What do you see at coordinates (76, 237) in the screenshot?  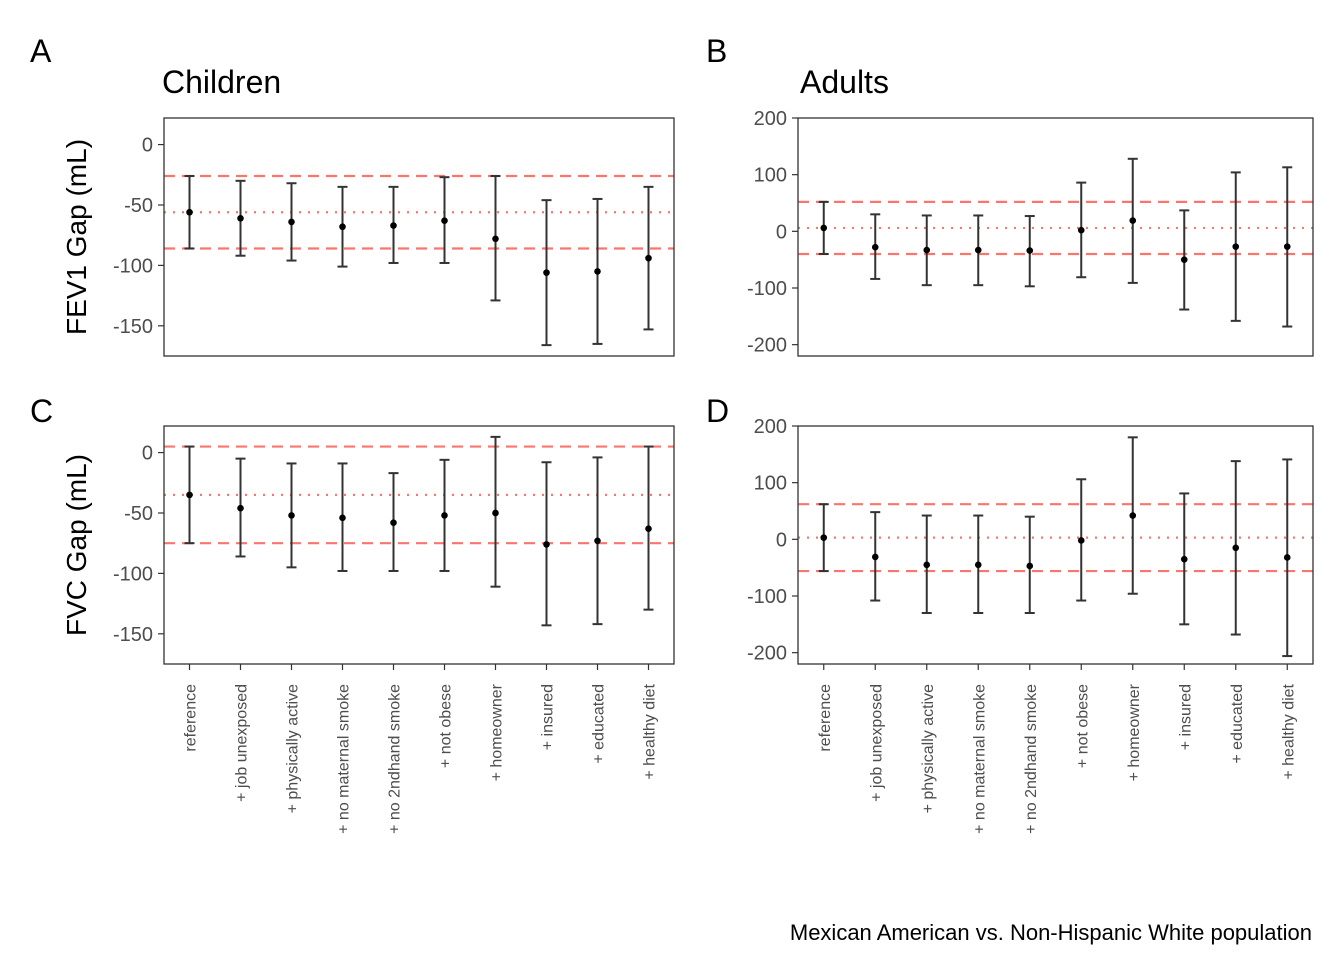 I see `y-axis-label: FEV1 Gap (mL)` at bounding box center [76, 237].